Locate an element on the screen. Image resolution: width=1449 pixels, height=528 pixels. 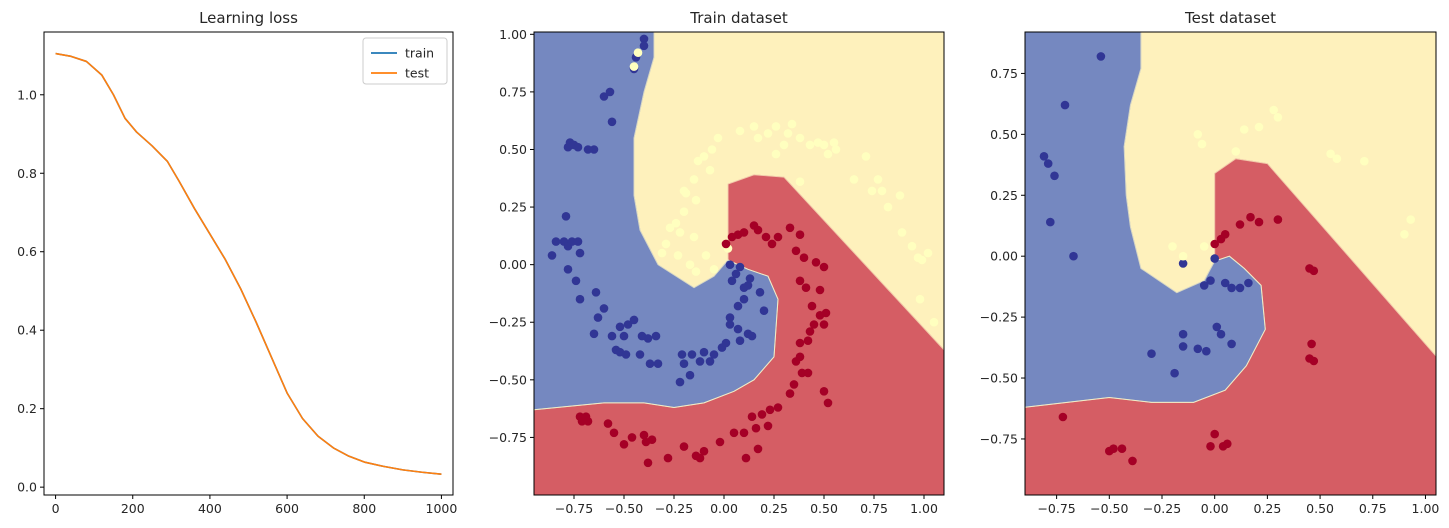
x-tick-label: 1000 is located at coordinates (442, 508).